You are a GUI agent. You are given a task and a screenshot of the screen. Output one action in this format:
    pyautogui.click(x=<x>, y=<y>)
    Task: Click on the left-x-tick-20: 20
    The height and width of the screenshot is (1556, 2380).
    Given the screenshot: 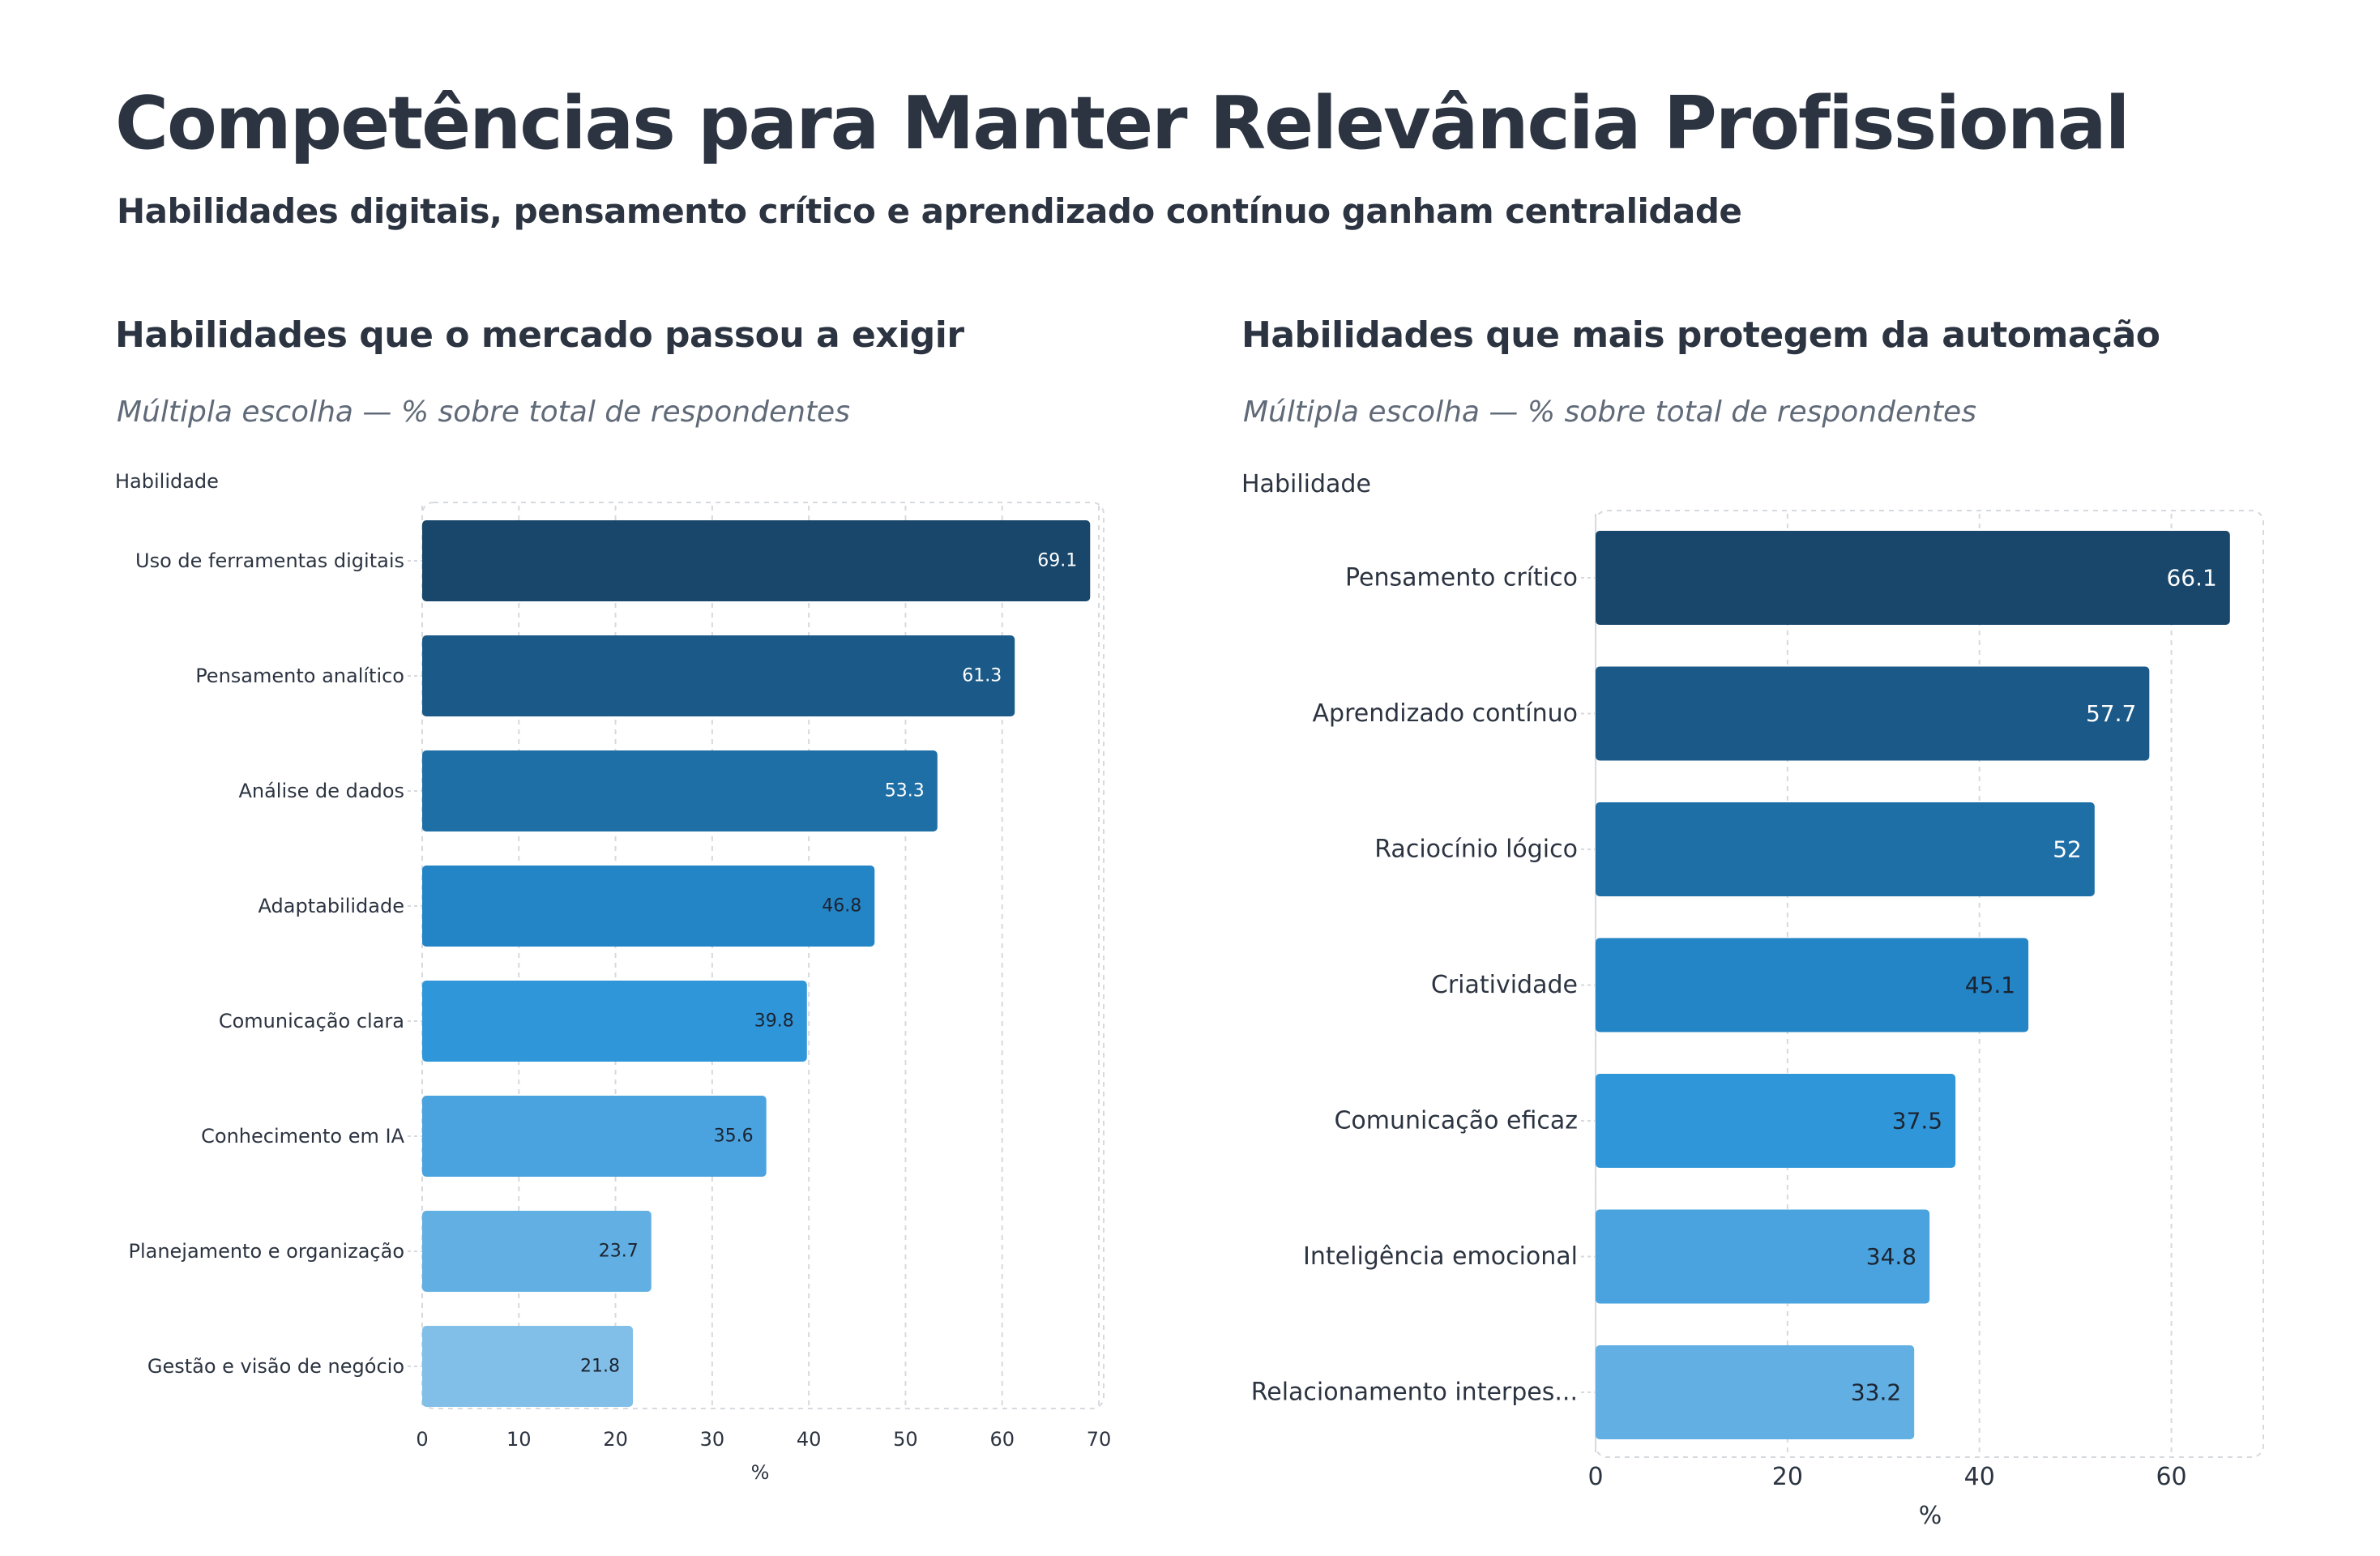 What is the action you would take?
    pyautogui.click(x=615, y=1439)
    